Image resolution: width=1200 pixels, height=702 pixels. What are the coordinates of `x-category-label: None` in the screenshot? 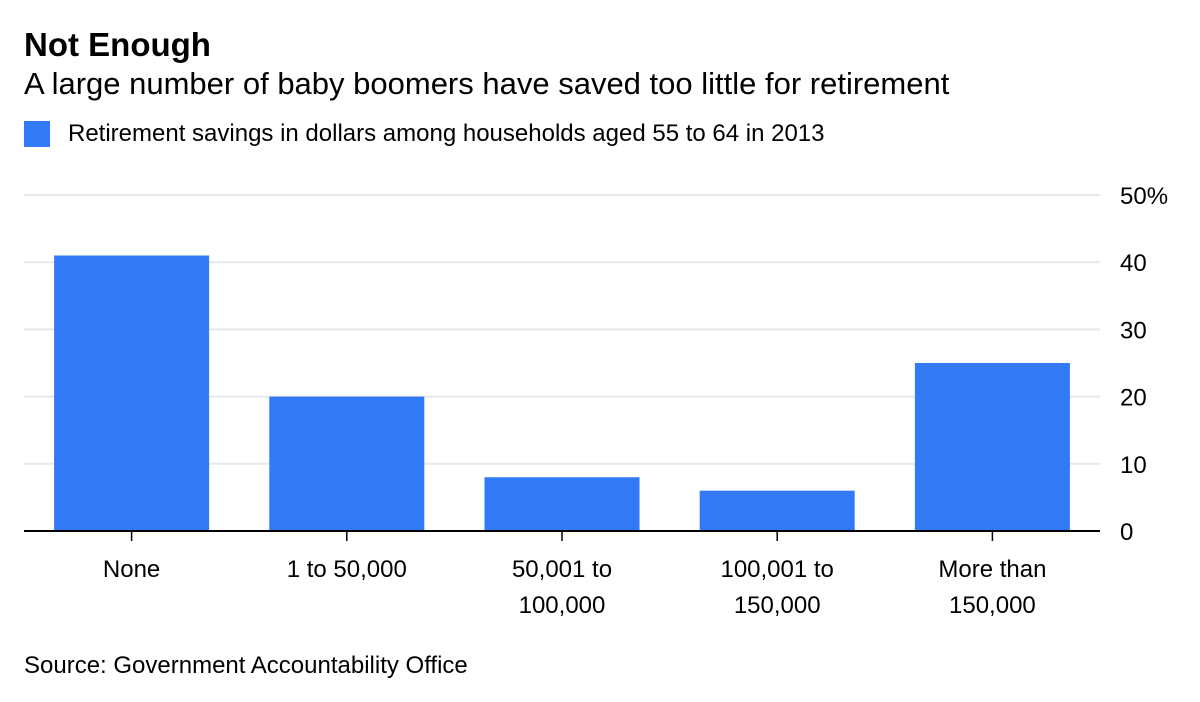 It's located at (131, 569).